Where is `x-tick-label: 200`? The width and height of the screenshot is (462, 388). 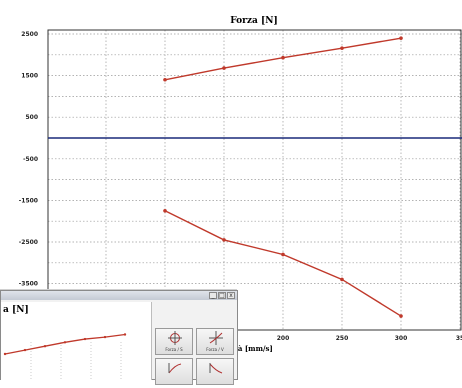
x-tick-label: 200 is located at coordinates (283, 338).